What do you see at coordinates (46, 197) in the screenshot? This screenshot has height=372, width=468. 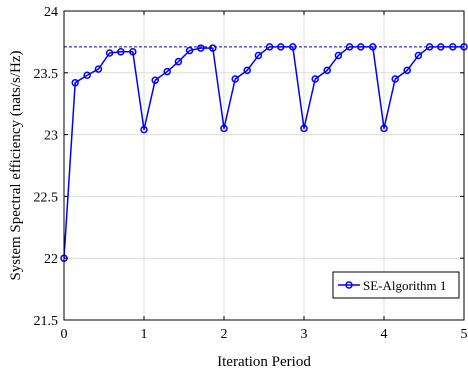 I see `y-tick-label: 22.5` at bounding box center [46, 197].